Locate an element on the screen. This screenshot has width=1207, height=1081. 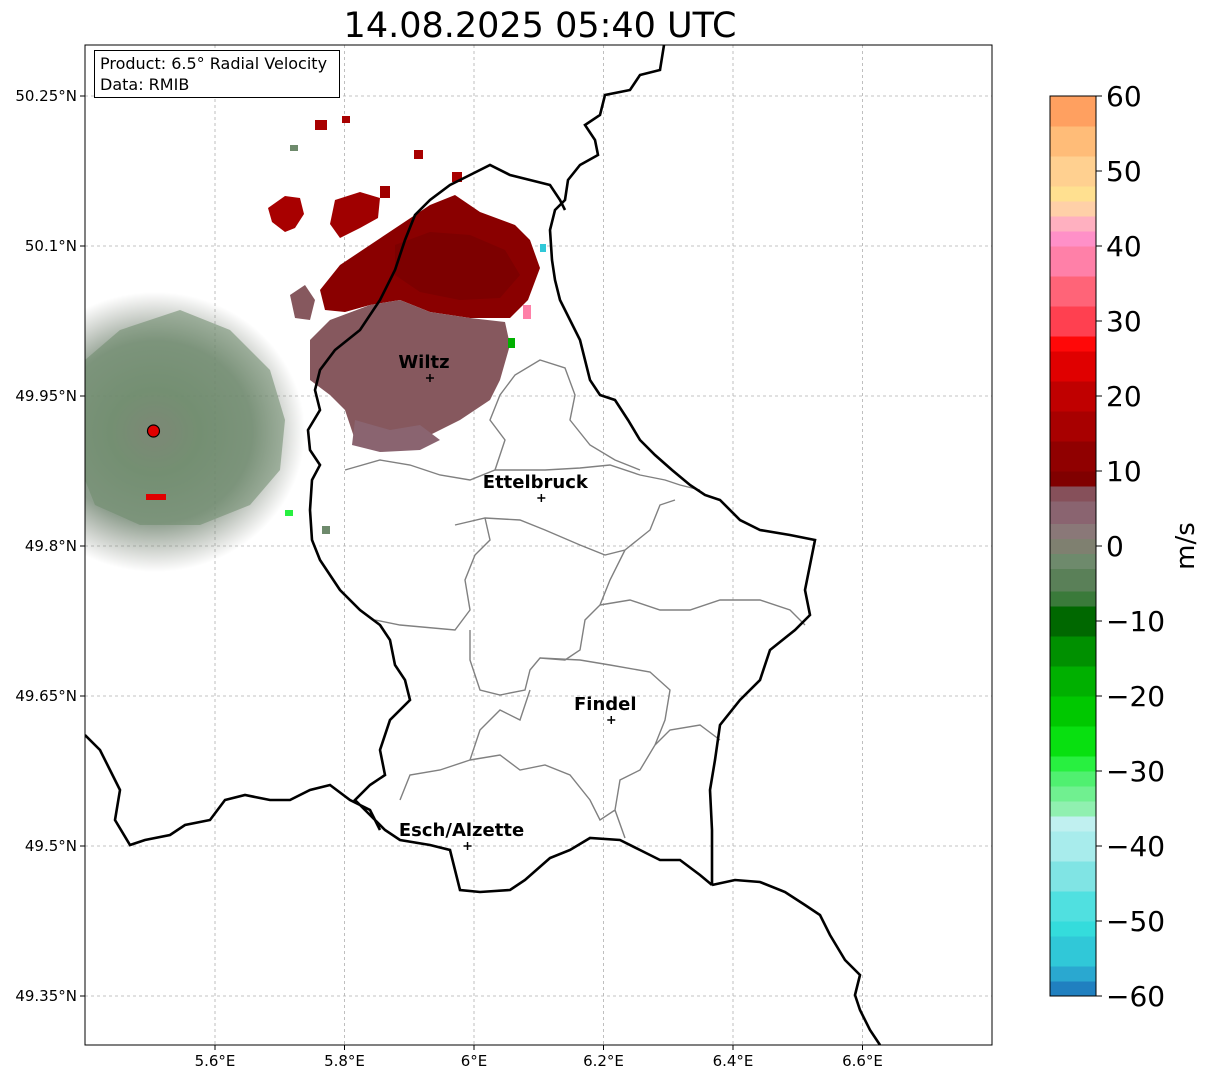
city-label: Esch/Alzette is located at coordinates (461, 830).